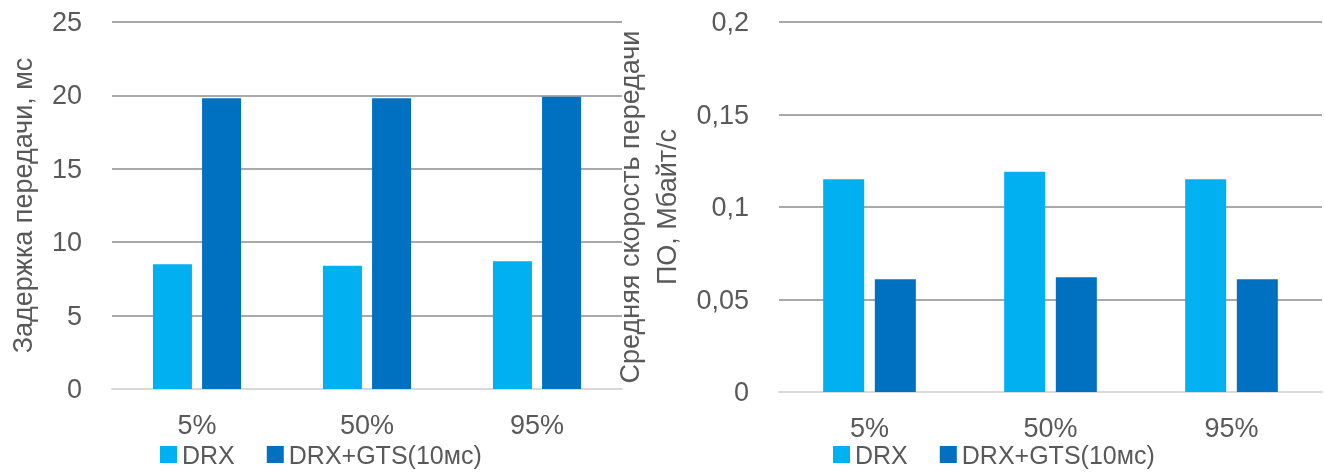 Image resolution: width=1324 pixels, height=476 pixels. I want to click on y-tick-label: 0,1, so click(730, 207).